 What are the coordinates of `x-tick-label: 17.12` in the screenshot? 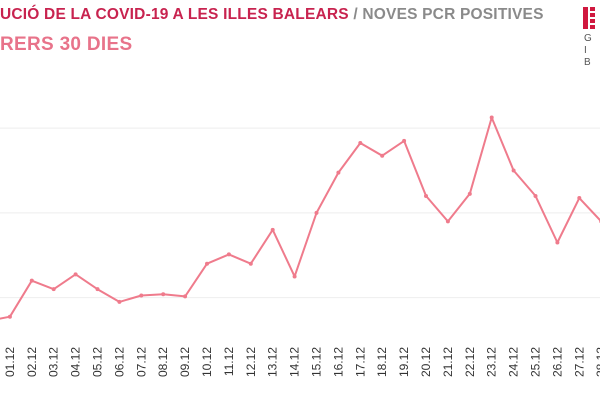 It's located at (360, 362).